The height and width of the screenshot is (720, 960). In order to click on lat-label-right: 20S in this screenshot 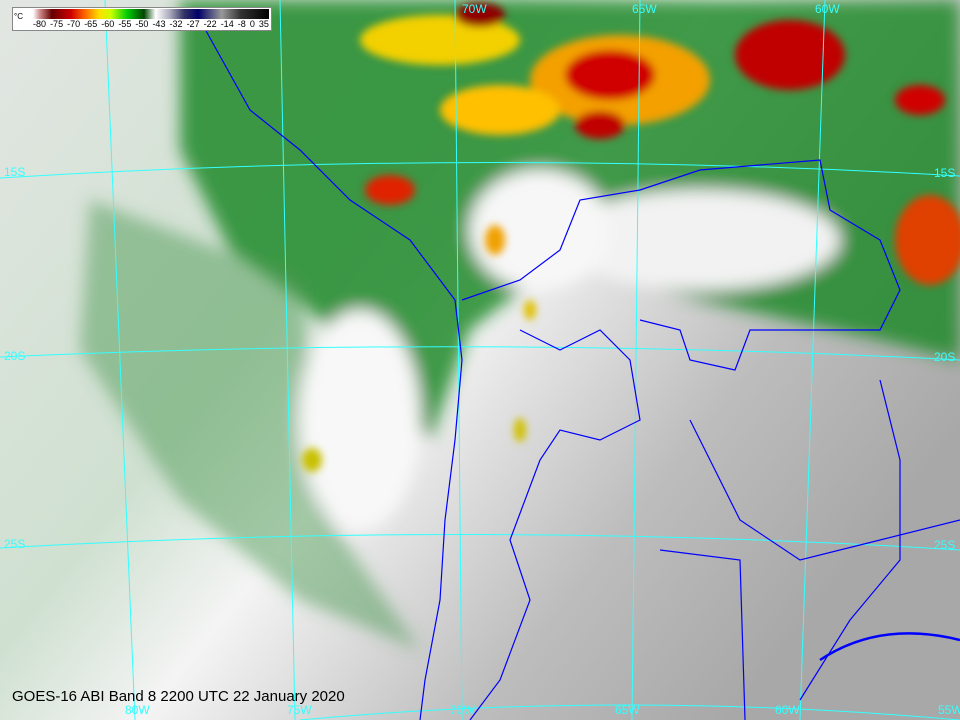, I will do `click(945, 357)`.